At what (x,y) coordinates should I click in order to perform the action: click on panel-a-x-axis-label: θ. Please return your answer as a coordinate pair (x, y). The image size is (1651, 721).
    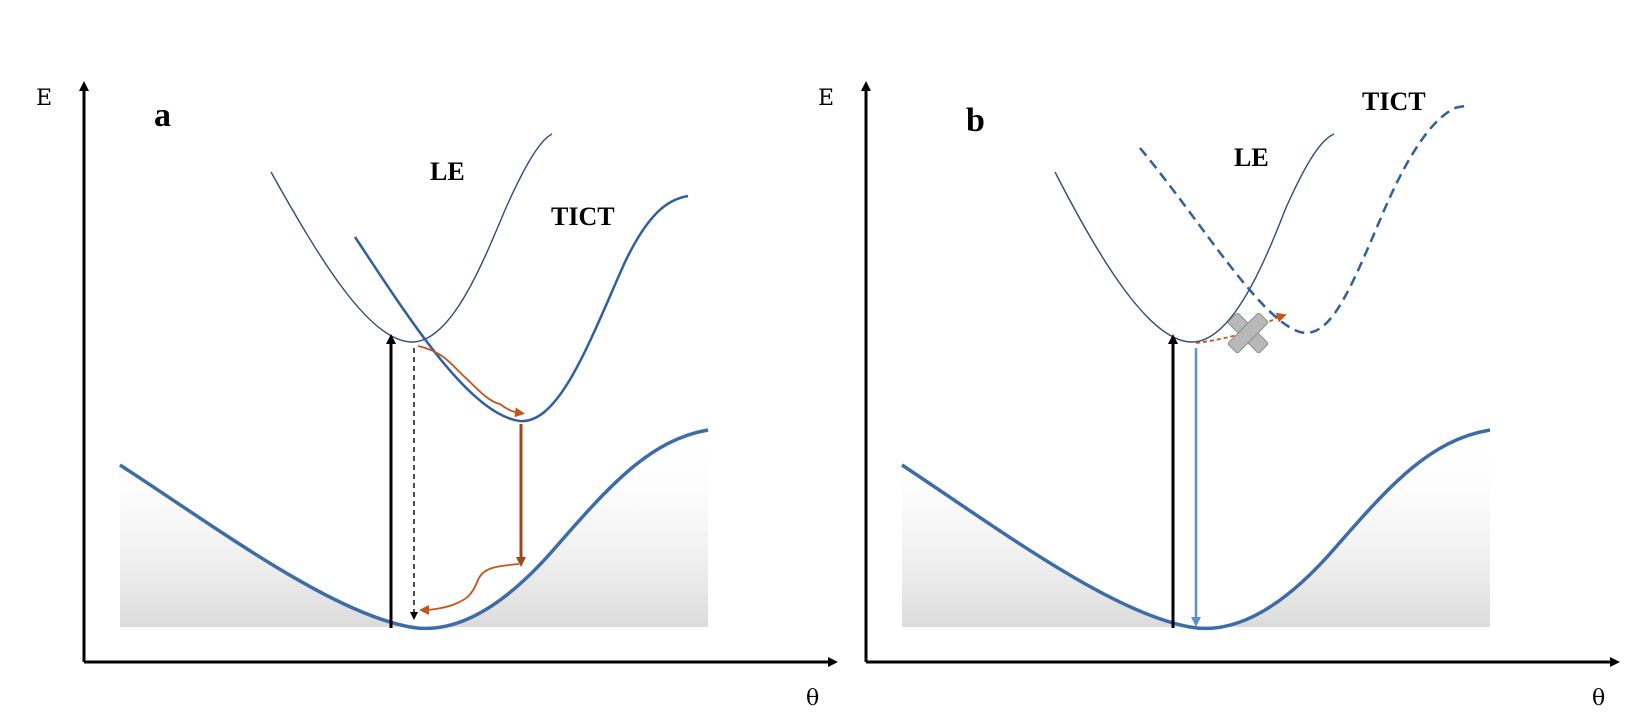
    Looking at the image, I should click on (812, 698).